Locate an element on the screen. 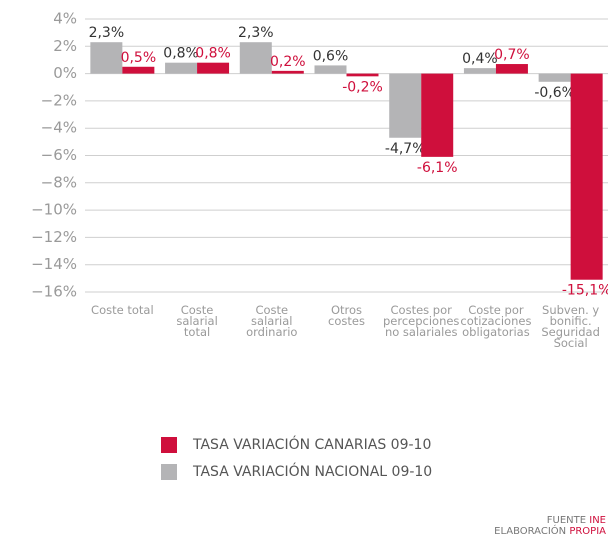 This screenshot has height=541, width=608. value-label: -0,2% is located at coordinates (362, 87).